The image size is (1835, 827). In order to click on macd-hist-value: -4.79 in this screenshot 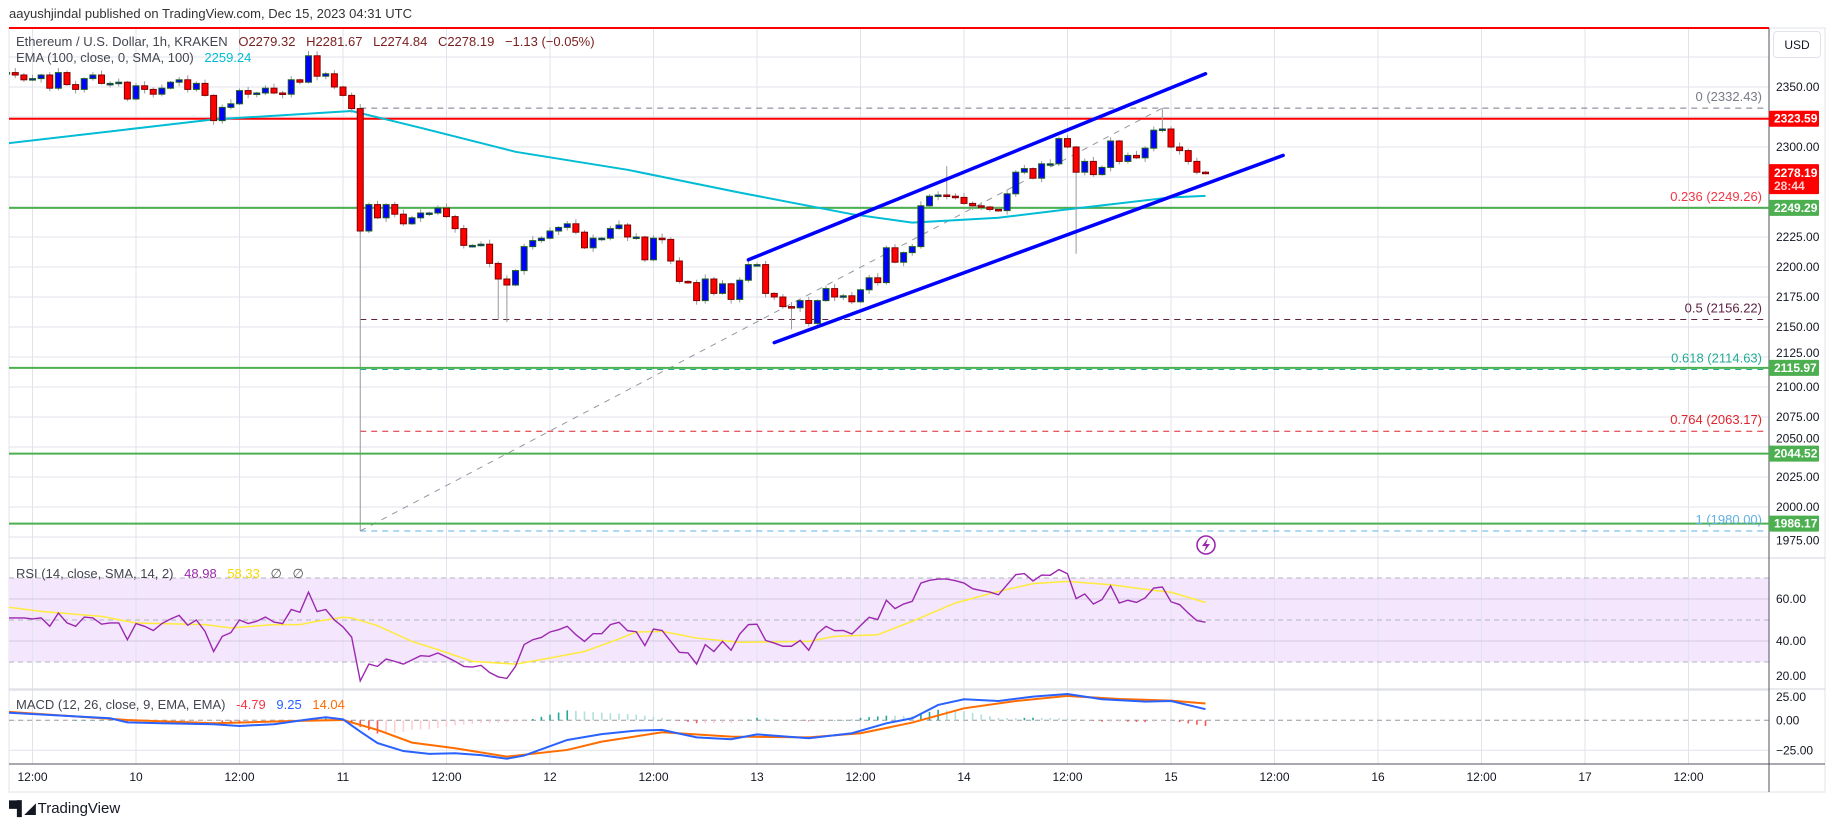, I will do `click(251, 704)`.